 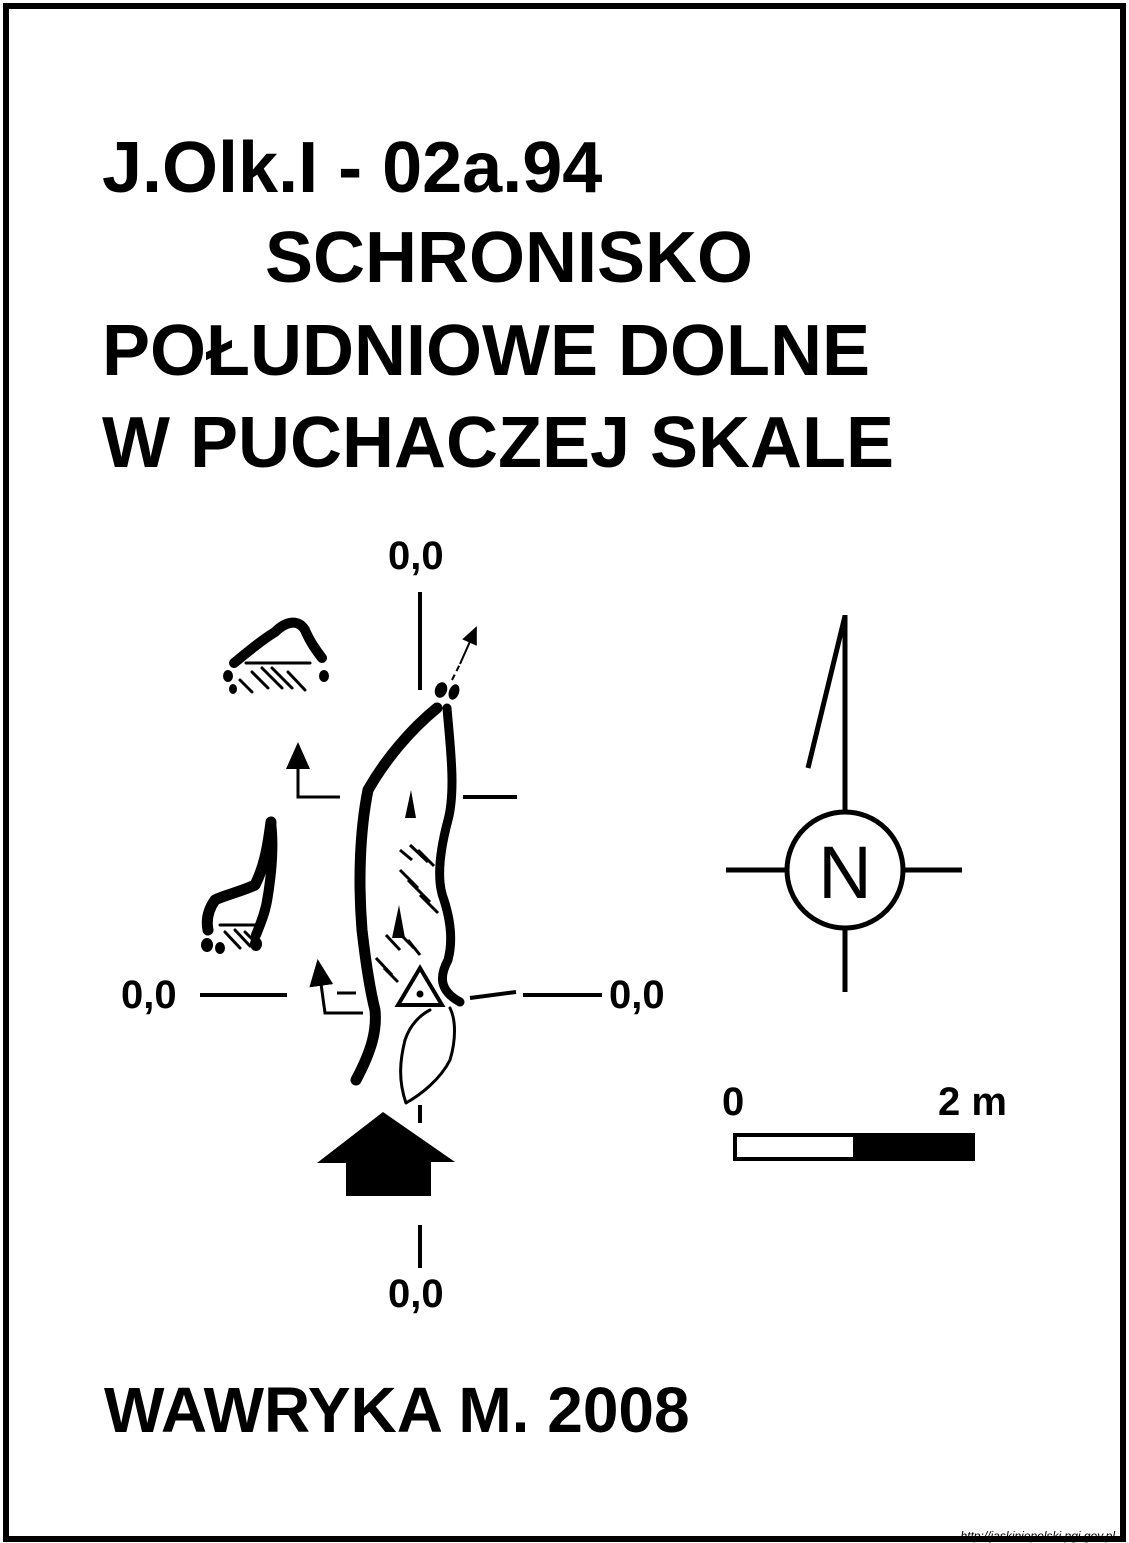 I want to click on datum-label-bottom: 0,0, so click(x=416, y=1294).